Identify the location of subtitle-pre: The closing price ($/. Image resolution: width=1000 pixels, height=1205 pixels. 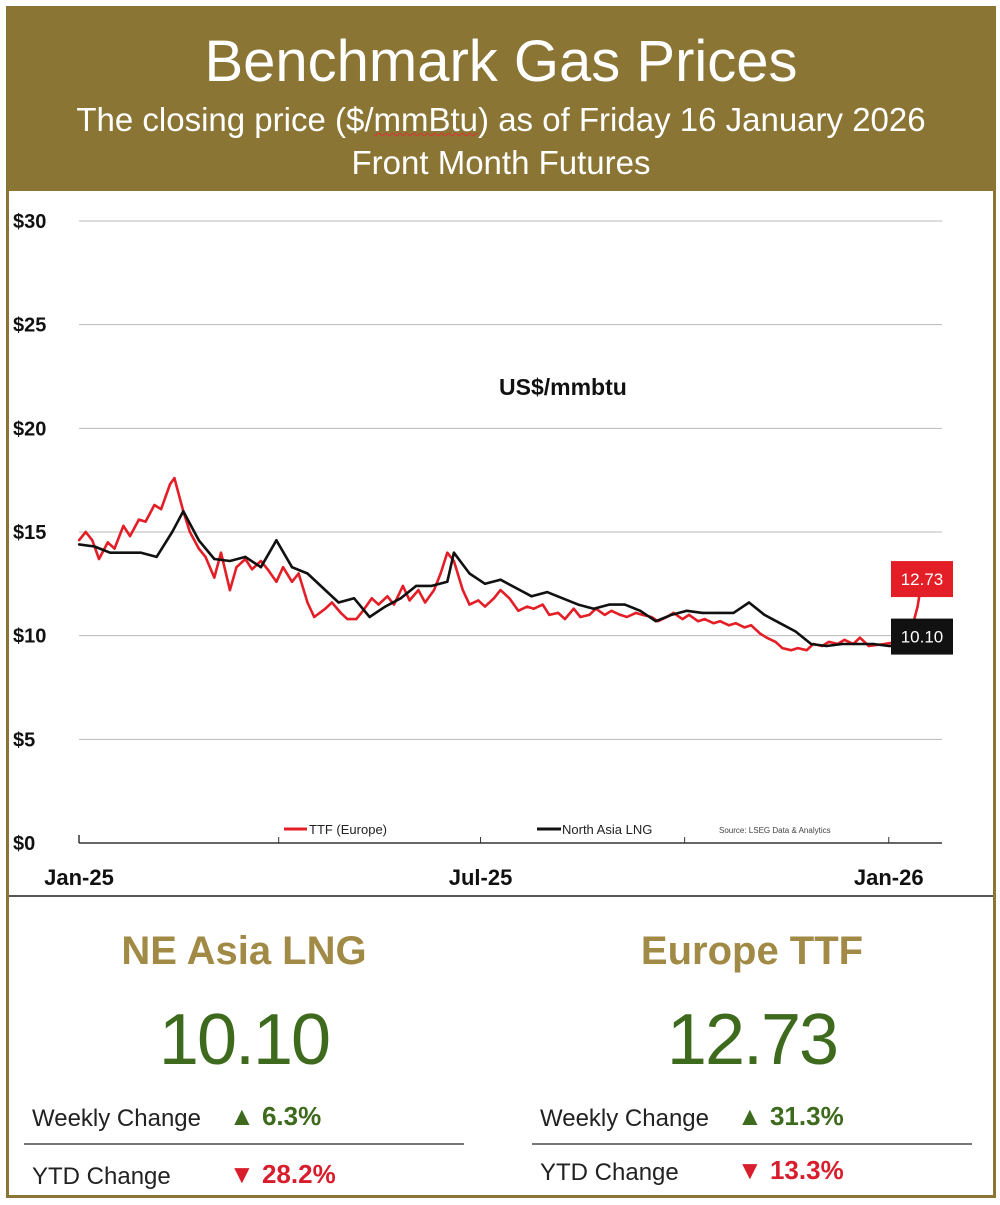
(225, 119).